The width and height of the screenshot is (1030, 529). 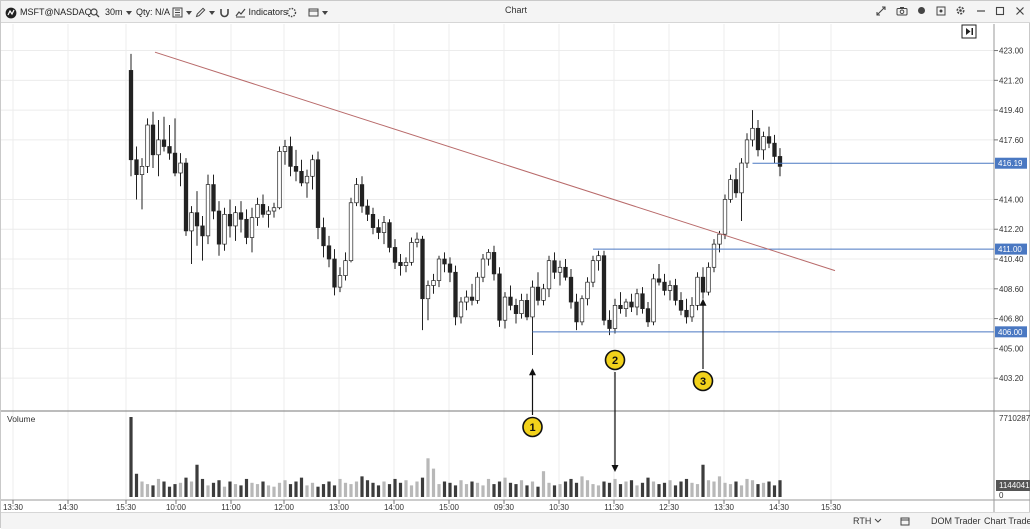 What do you see at coordinates (1000, 12) in the screenshot?
I see `maximize-icon` at bounding box center [1000, 12].